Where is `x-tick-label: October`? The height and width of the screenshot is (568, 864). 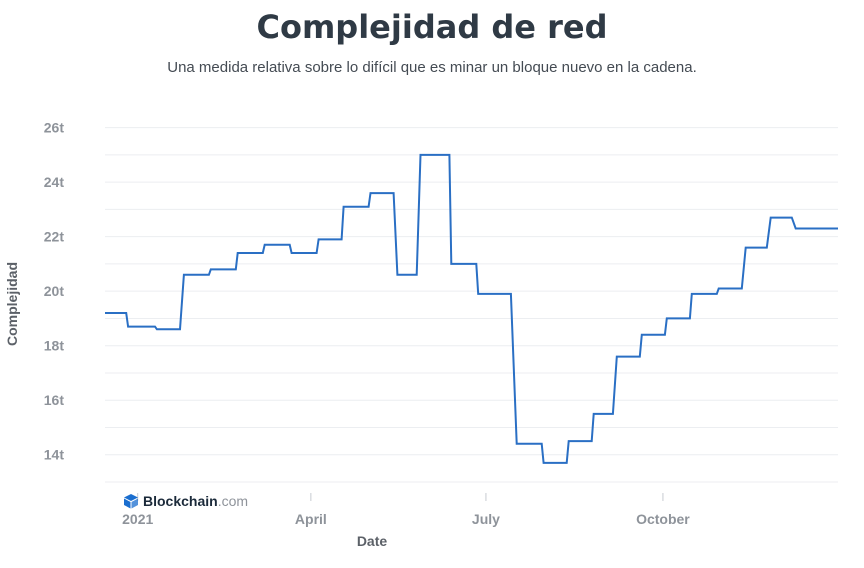
x-tick-label: October is located at coordinates (663, 519).